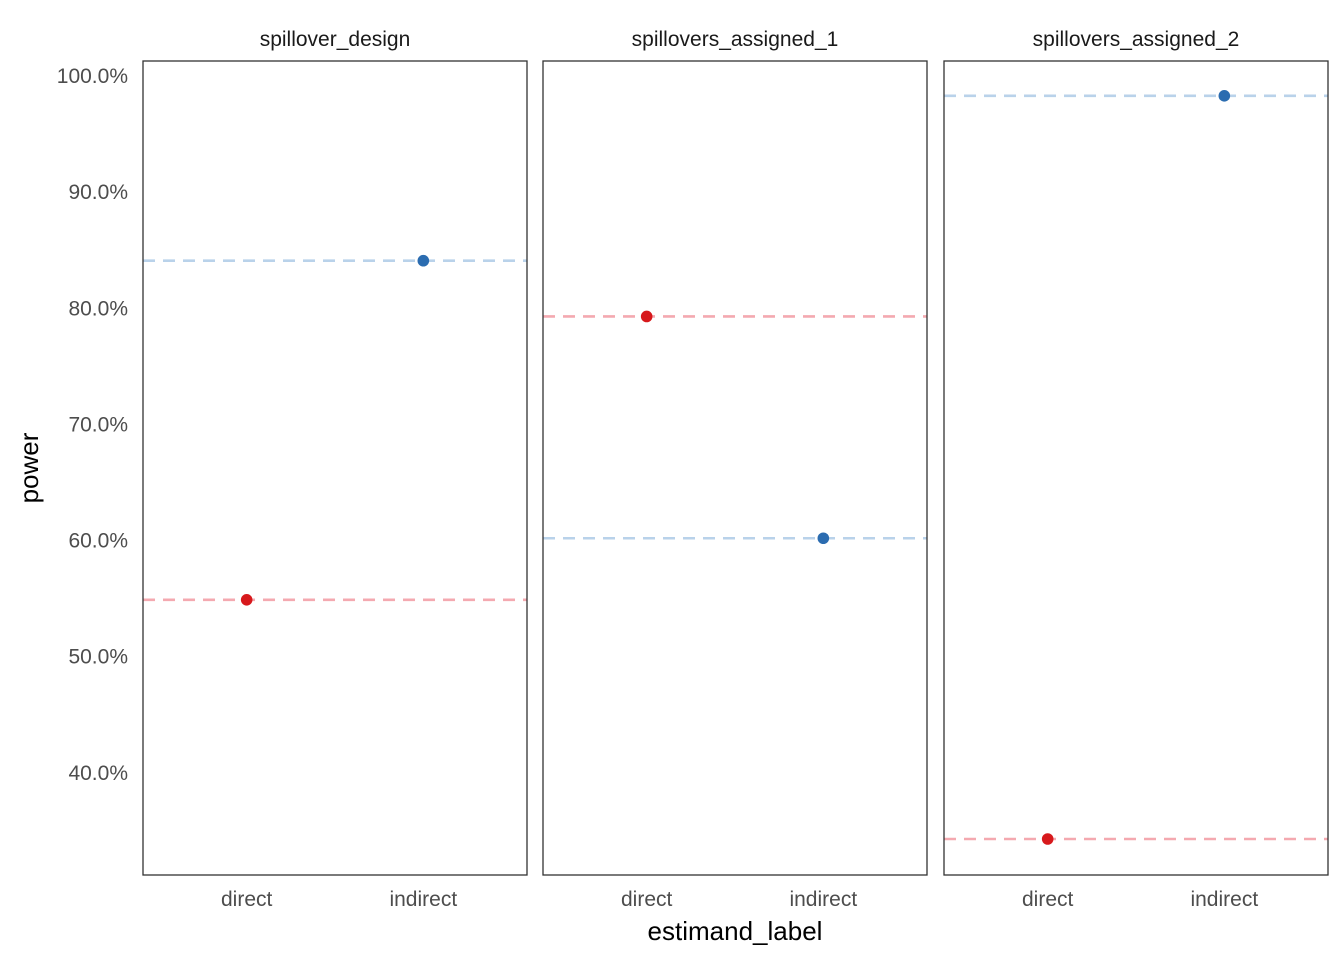  I want to click on y-axis: 40.0% 50.0% 60.0% 70.0% 80.0% 90.0% 100.0%, so click(92, 425).